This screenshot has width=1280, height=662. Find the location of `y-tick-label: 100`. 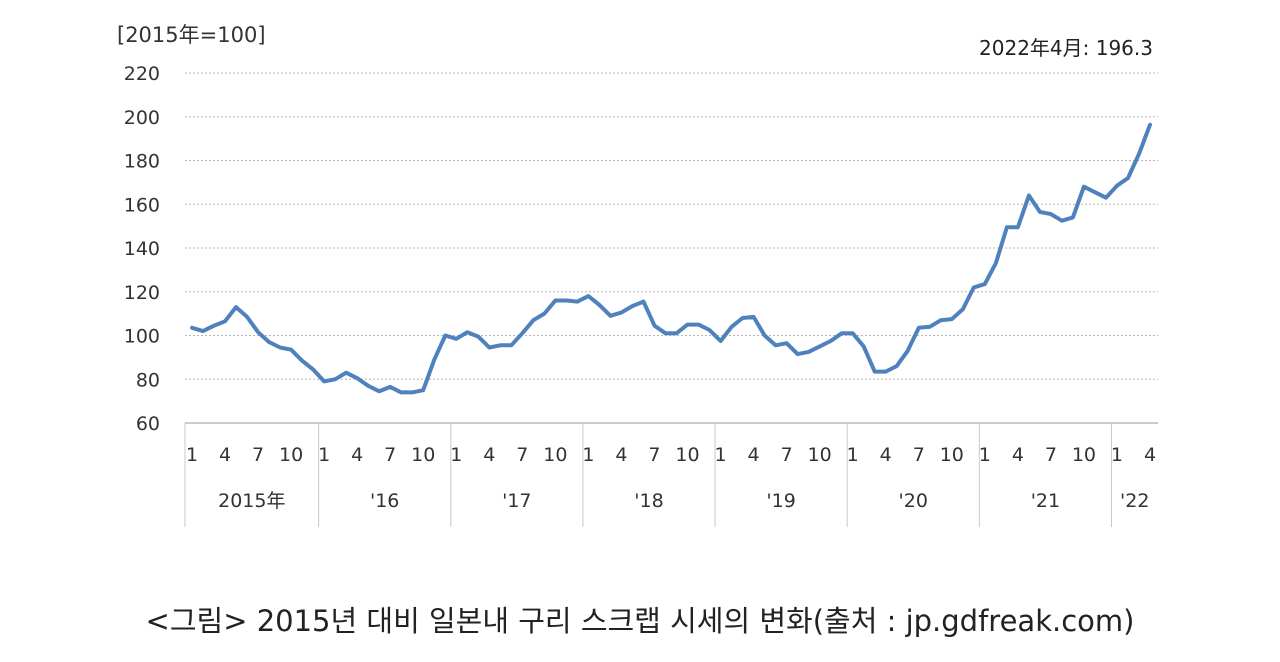

y-tick-label: 100 is located at coordinates (142, 337).